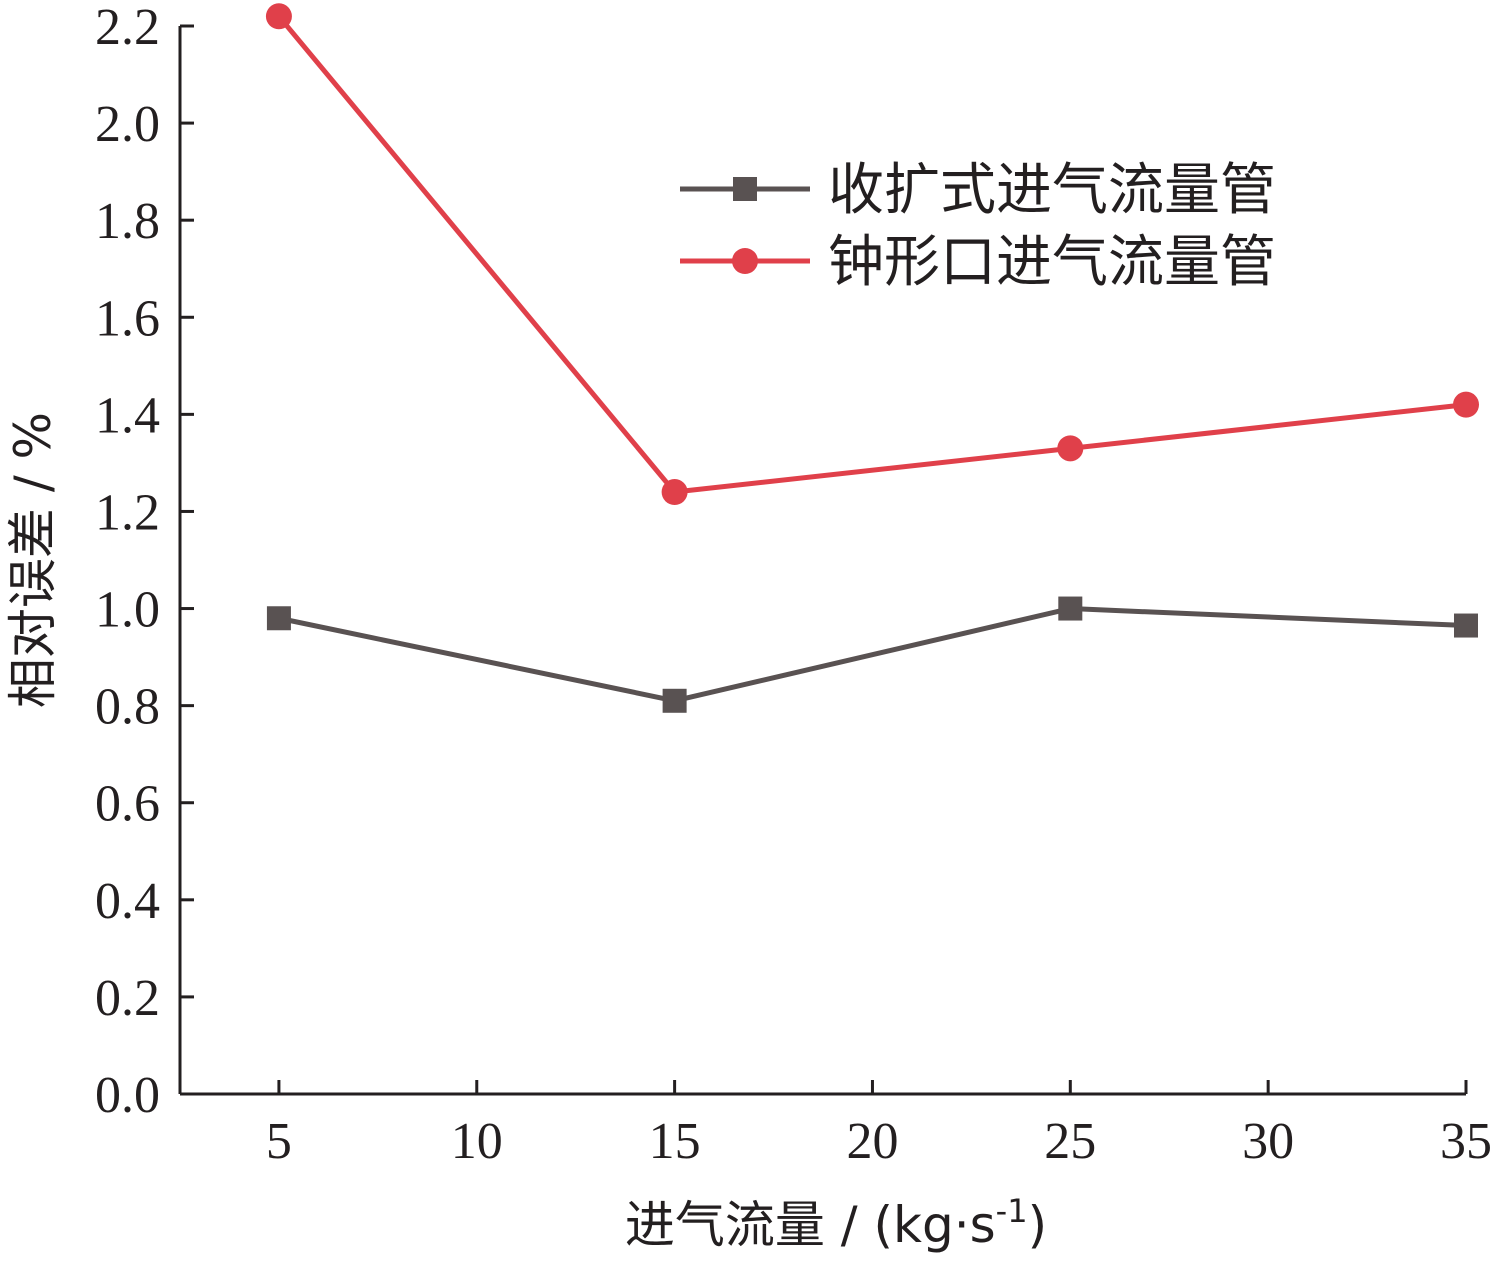 The width and height of the screenshot is (1494, 1262). I want to click on x-tick-label: 10, so click(477, 1141).